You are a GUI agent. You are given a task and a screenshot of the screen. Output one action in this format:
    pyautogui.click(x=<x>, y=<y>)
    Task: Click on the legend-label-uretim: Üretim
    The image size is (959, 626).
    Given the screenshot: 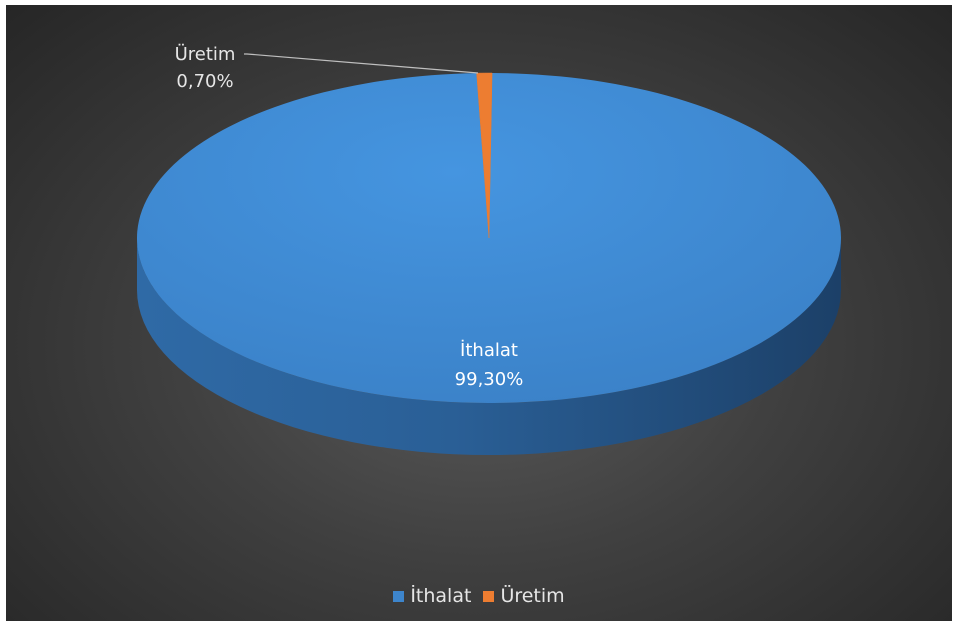 What is the action you would take?
    pyautogui.click(x=532, y=596)
    